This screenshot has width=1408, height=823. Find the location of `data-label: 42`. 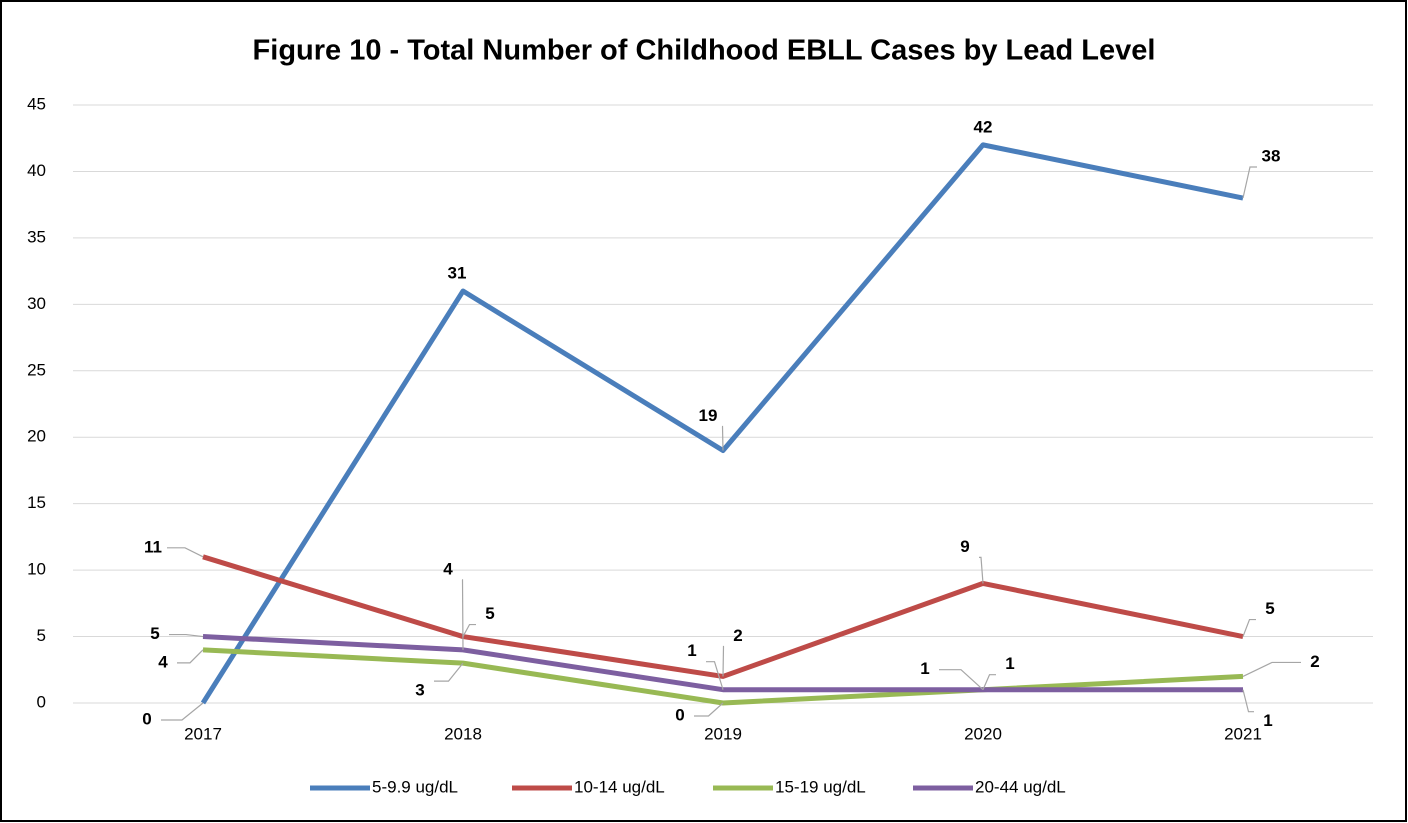

data-label: 42 is located at coordinates (983, 126).